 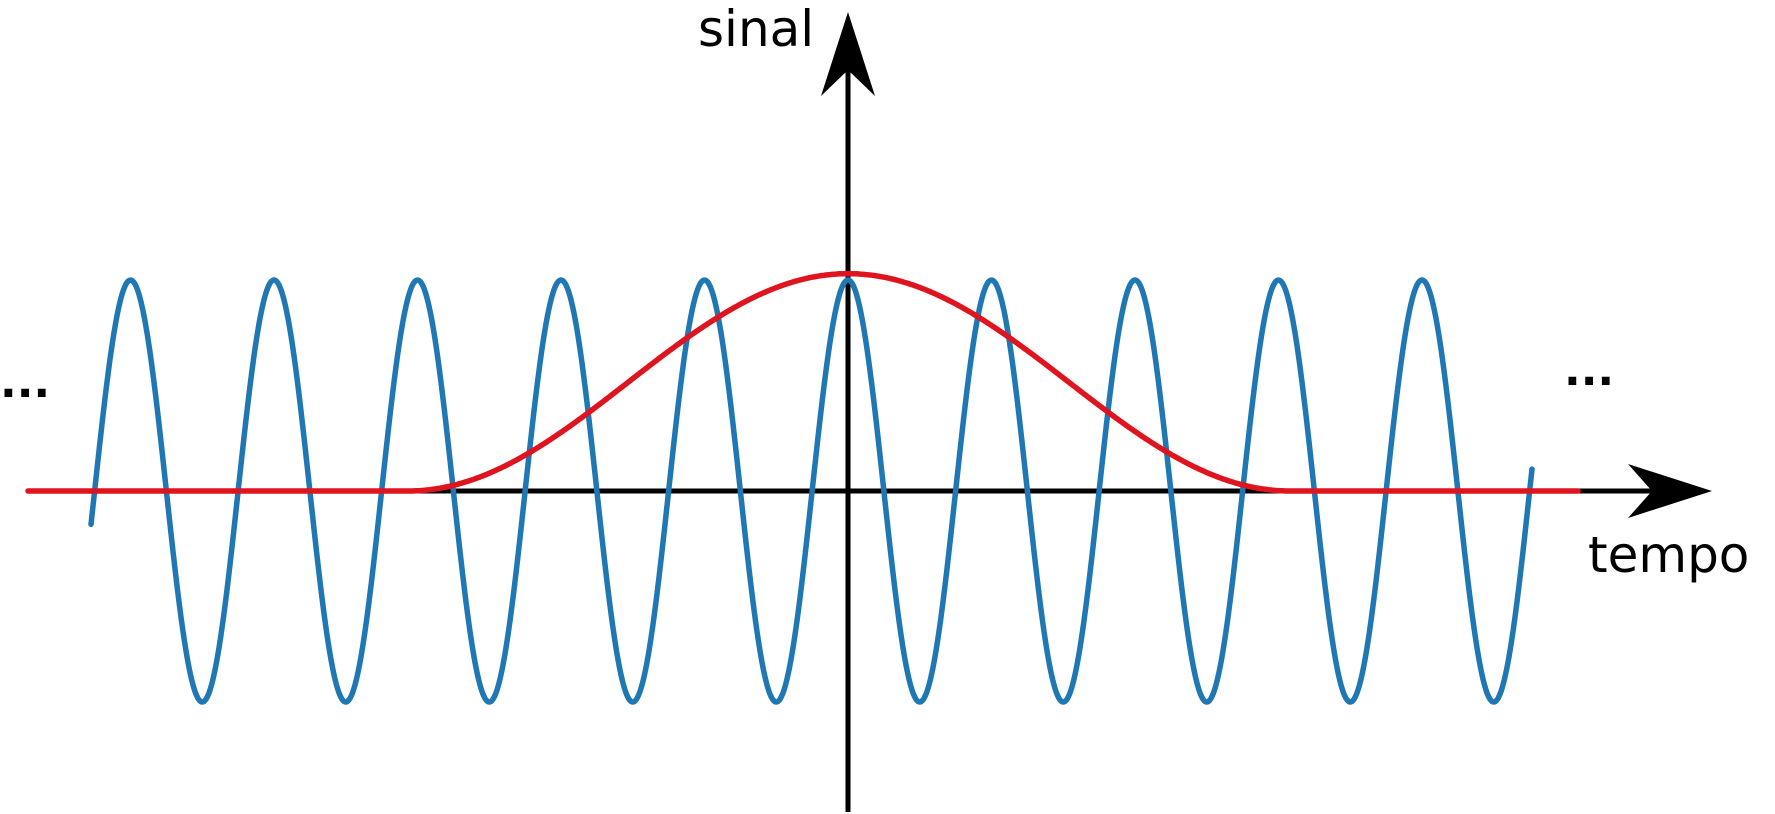 I want to click on y-axis, so click(x=848, y=412).